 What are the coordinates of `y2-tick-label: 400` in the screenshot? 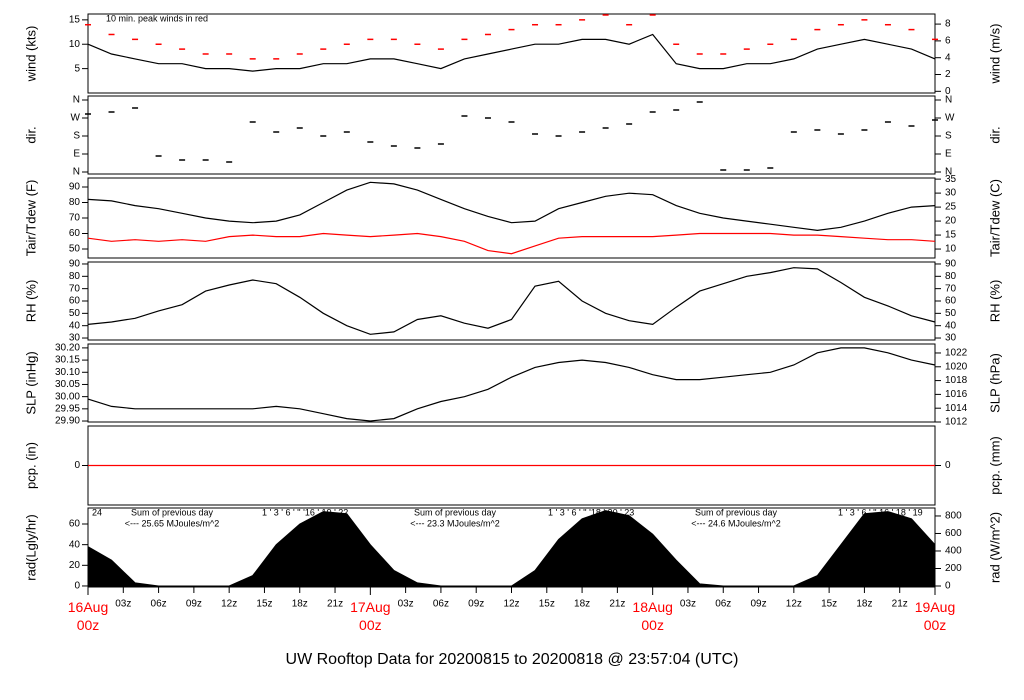 It's located at (953, 551).